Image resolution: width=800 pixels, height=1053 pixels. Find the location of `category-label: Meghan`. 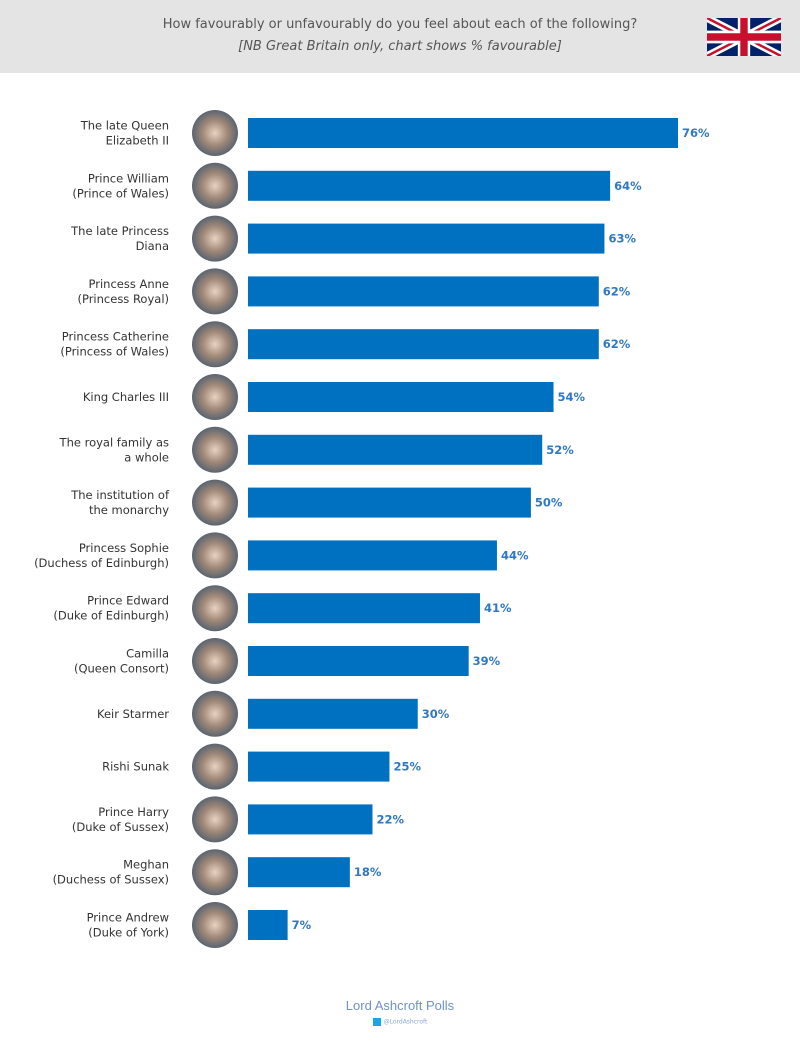

category-label: Meghan is located at coordinates (146, 865).